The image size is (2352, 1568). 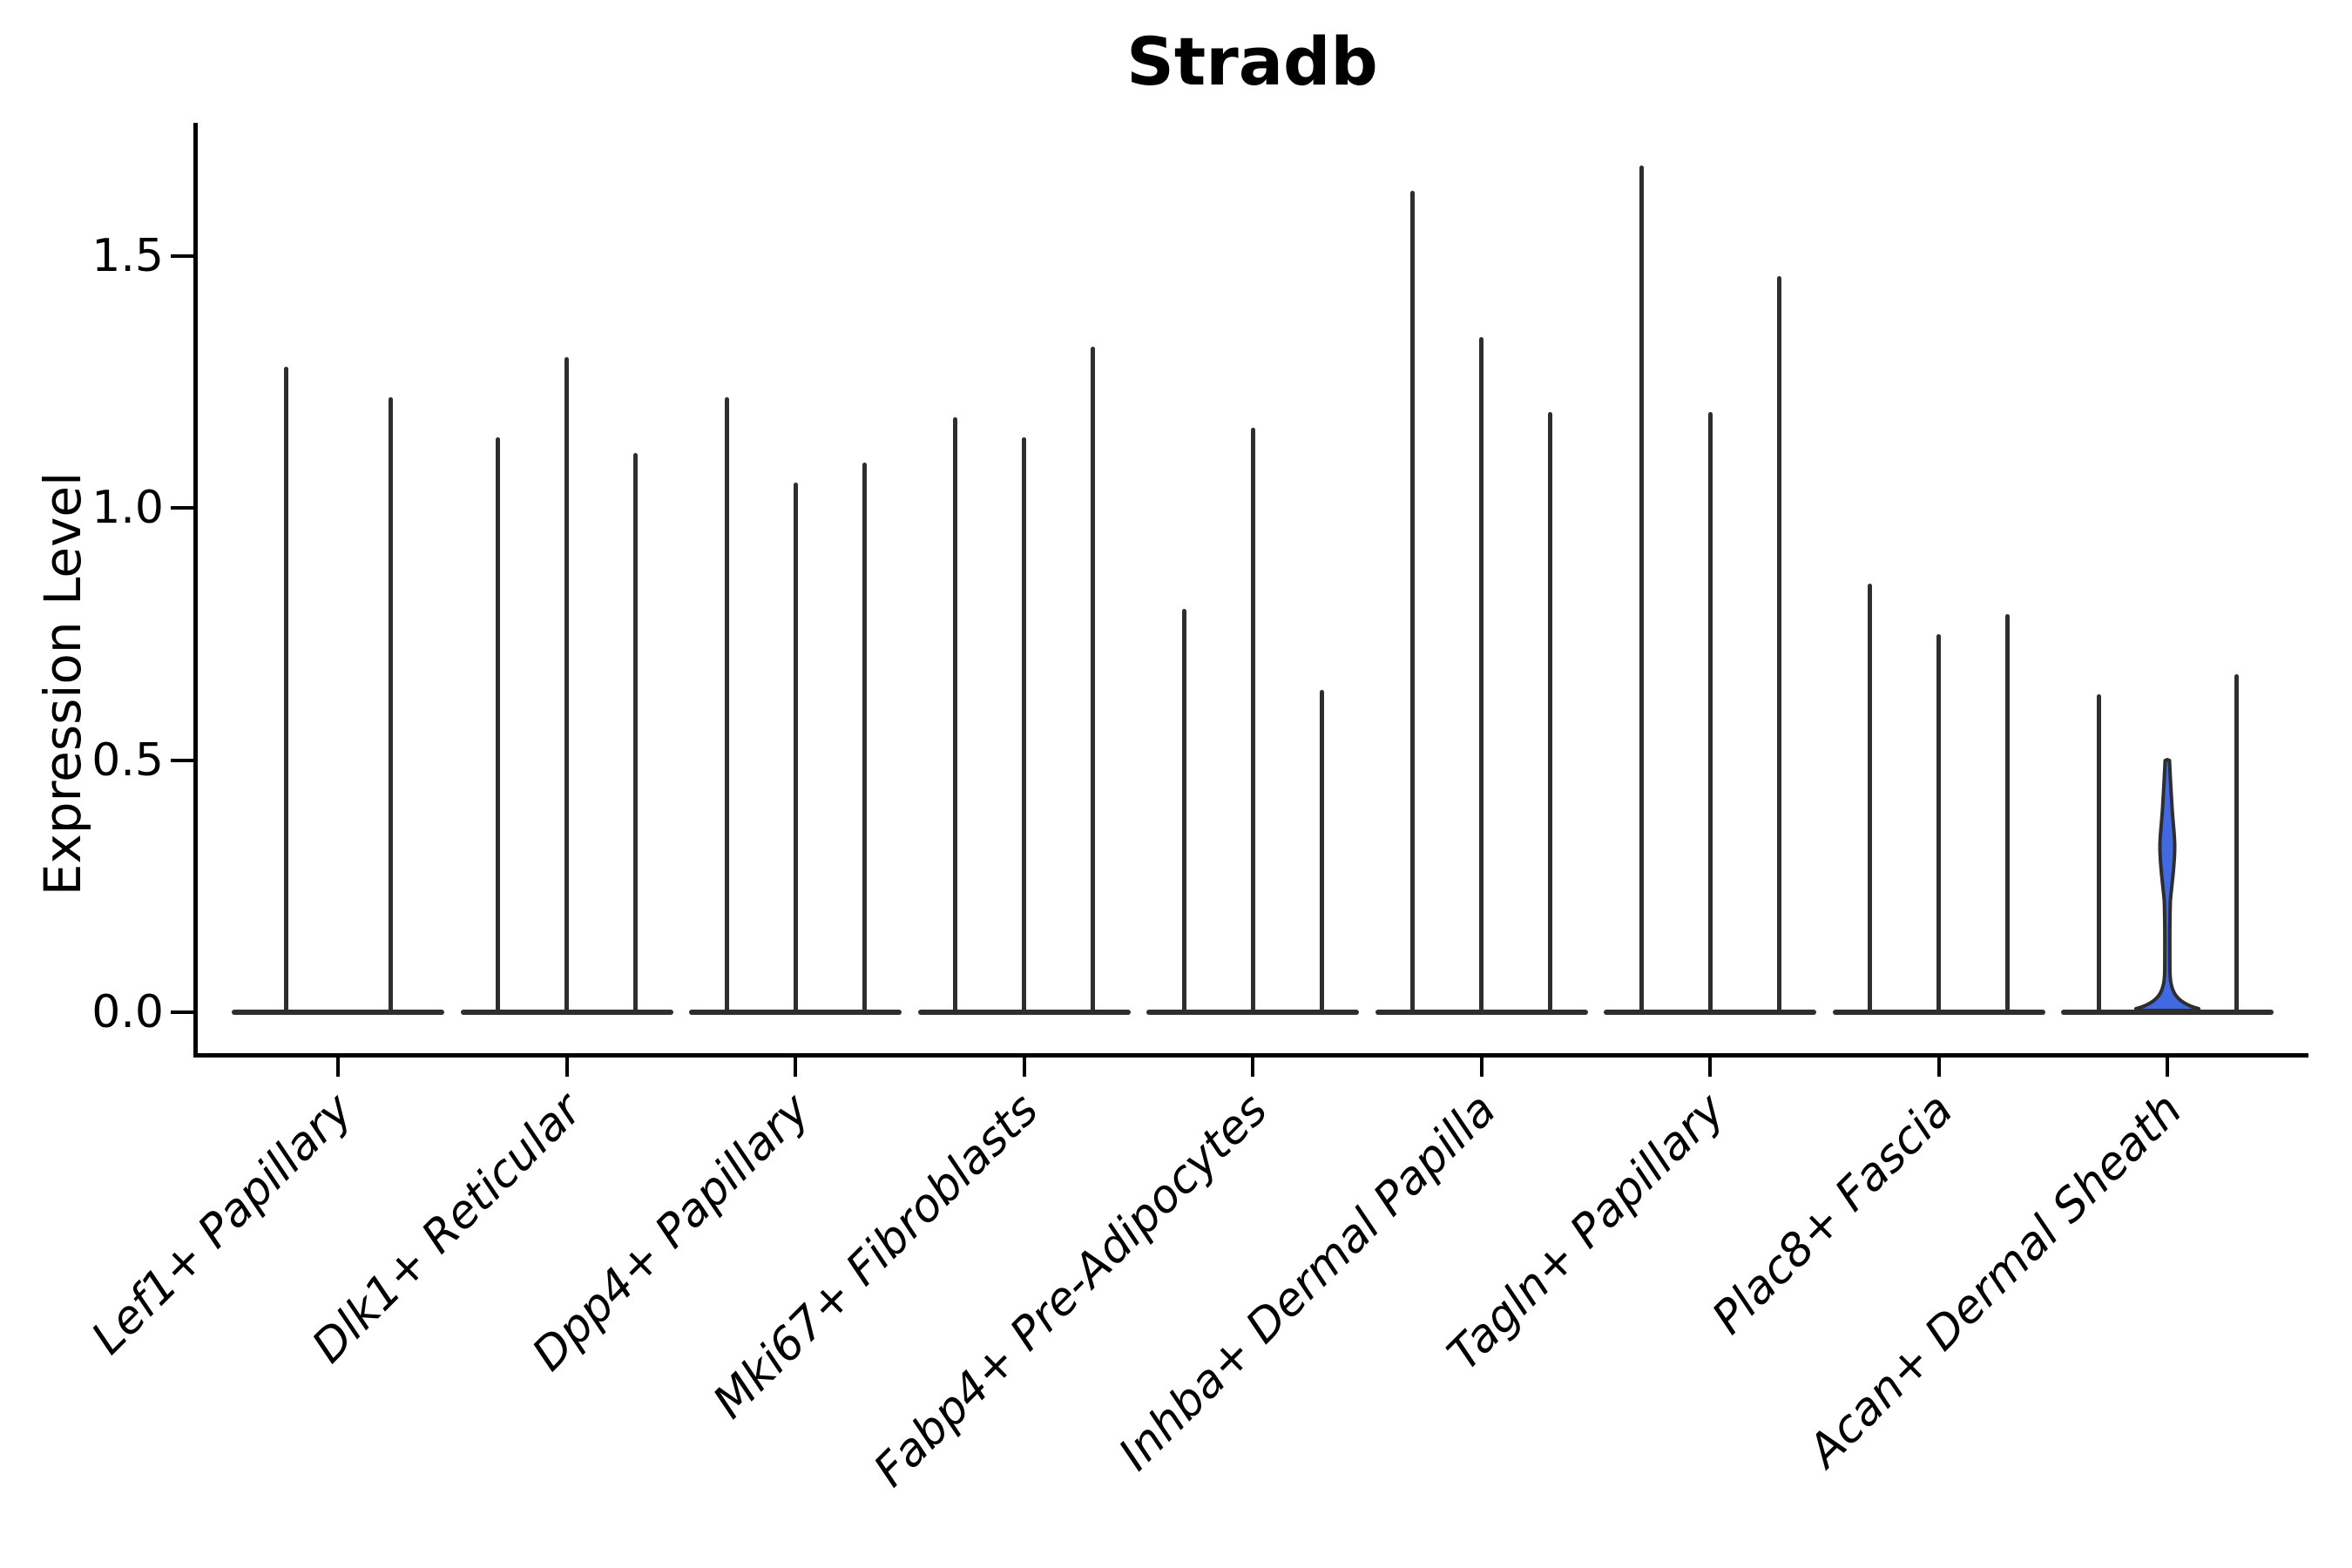 What do you see at coordinates (1252, 61) in the screenshot?
I see `chart-title: Stradb` at bounding box center [1252, 61].